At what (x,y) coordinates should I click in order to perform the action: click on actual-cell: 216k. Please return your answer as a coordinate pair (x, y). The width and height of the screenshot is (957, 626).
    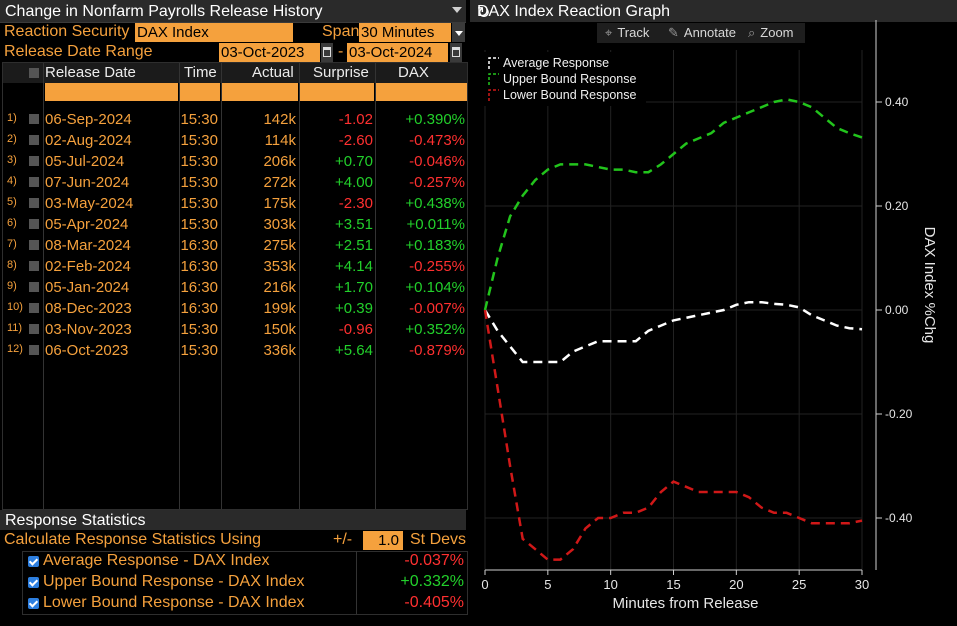
    Looking at the image, I should click on (279, 287).